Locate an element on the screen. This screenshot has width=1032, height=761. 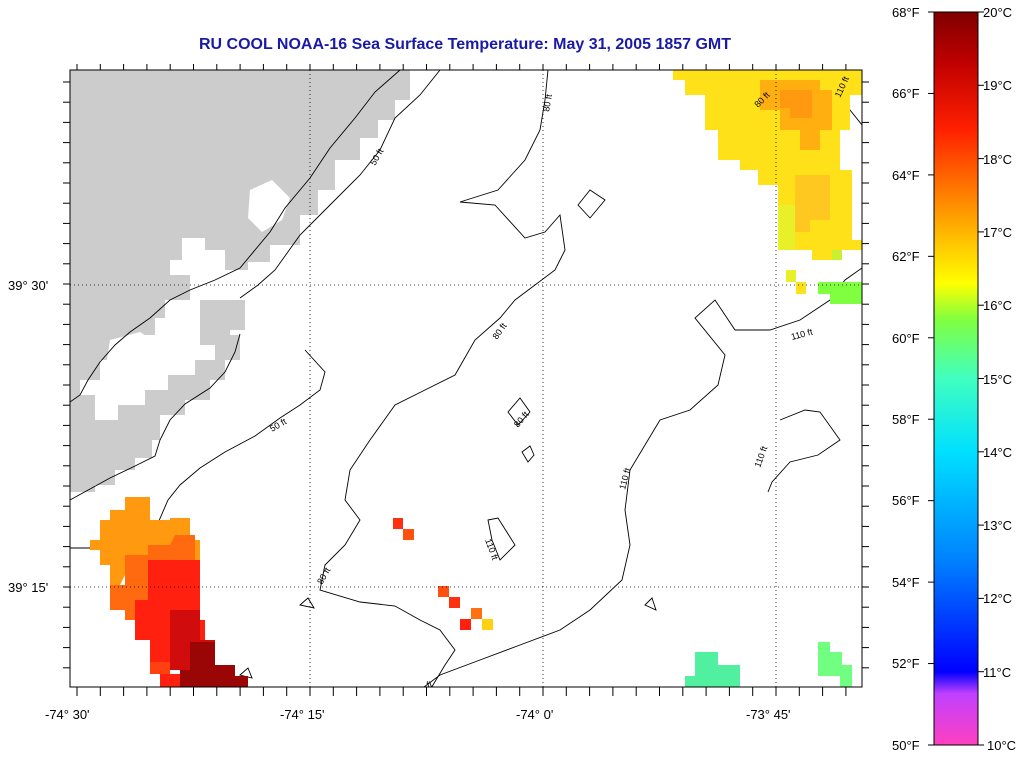
colorbar-c-label: 16°C is located at coordinates (997, 305).